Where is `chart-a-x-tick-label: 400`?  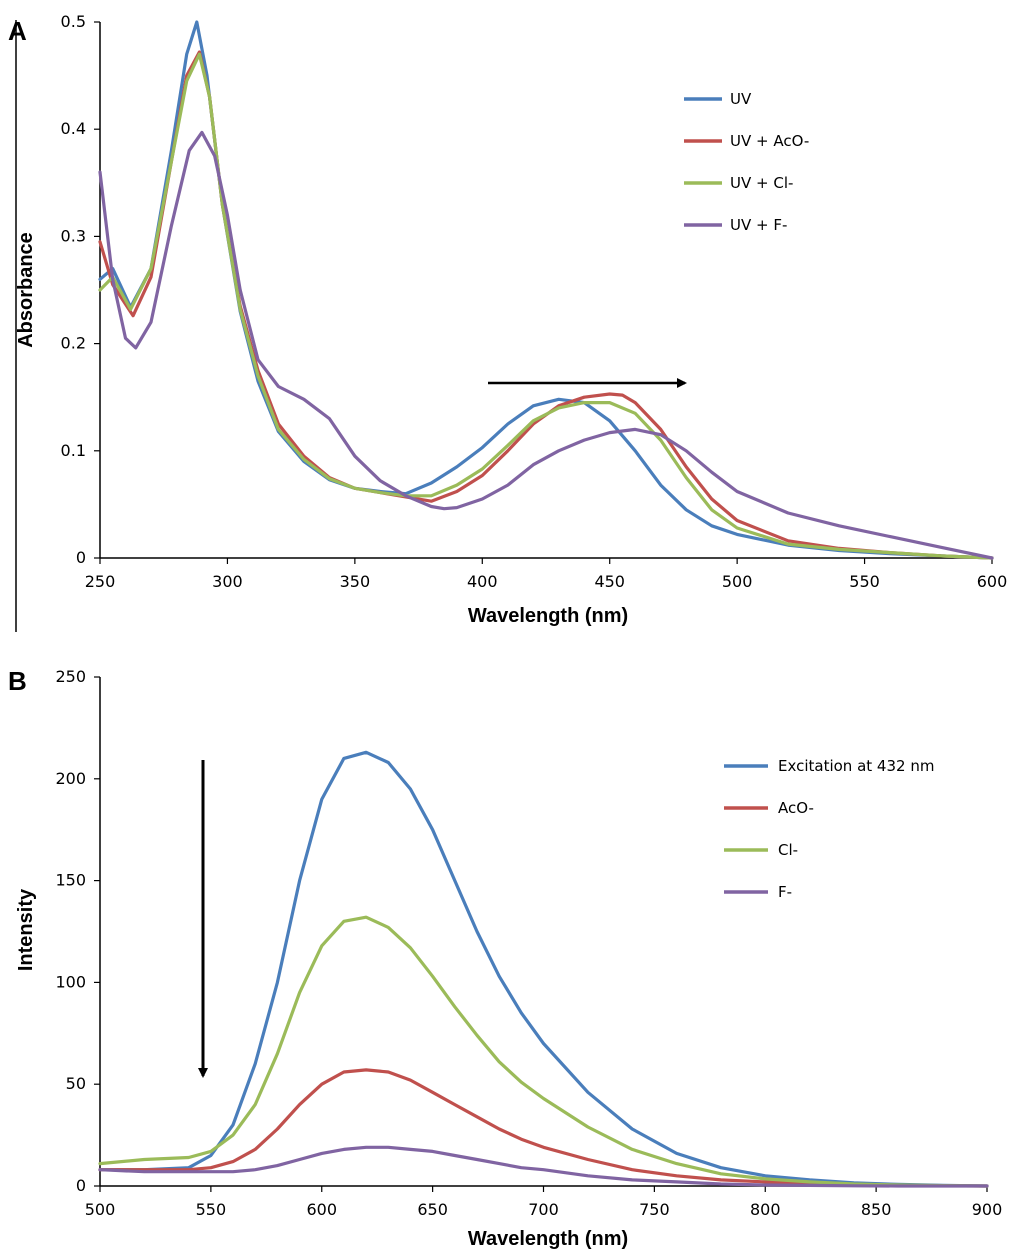 chart-a-x-tick-label: 400 is located at coordinates (482, 581).